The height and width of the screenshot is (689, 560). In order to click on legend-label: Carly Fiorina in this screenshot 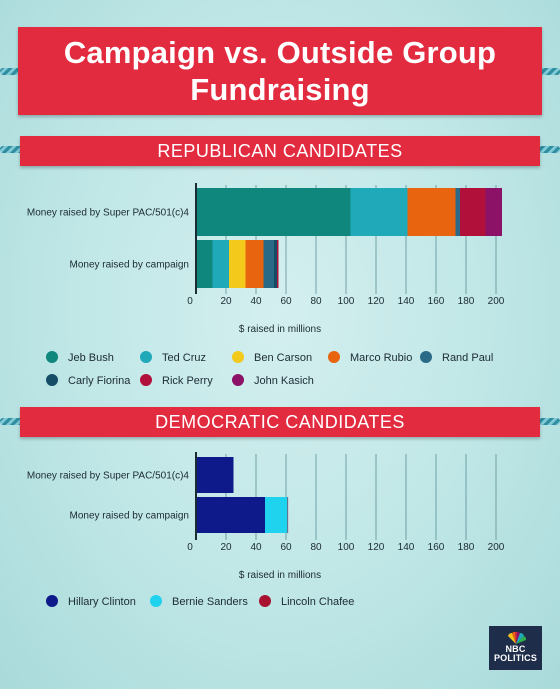, I will do `click(99, 381)`.